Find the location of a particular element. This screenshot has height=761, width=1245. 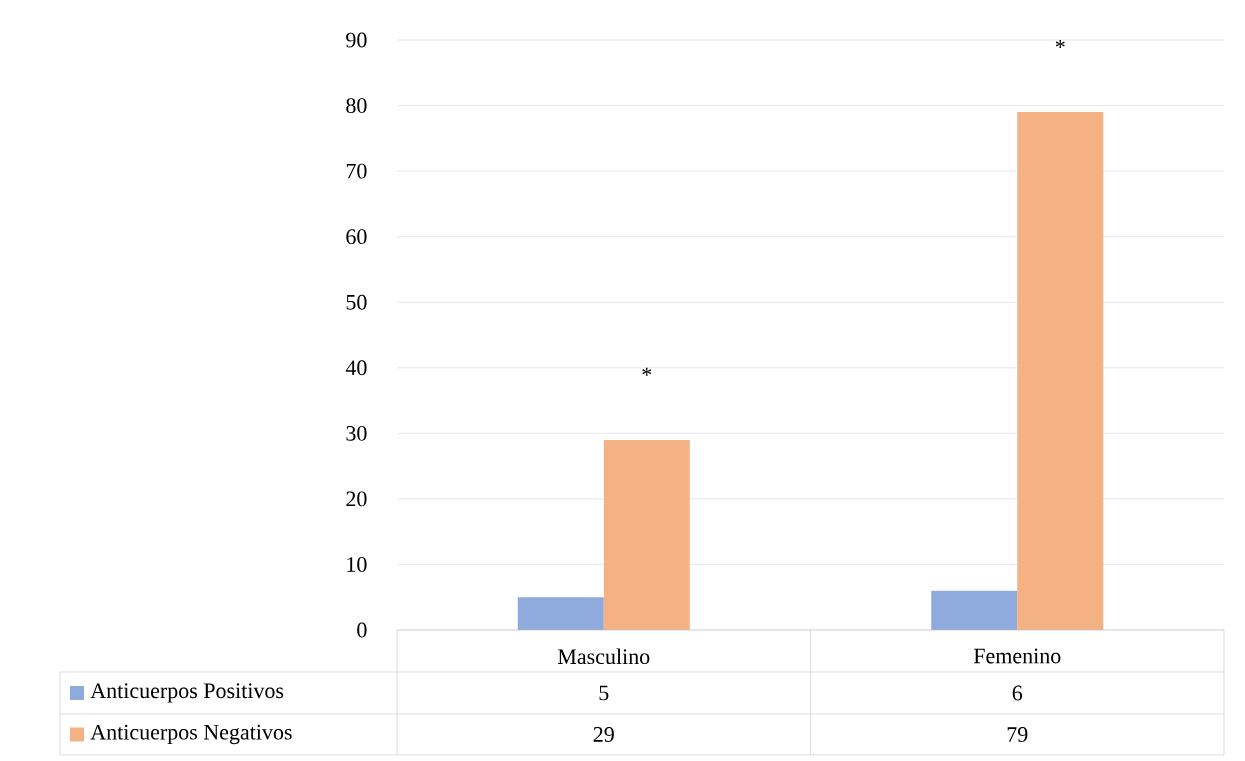

y-tick-label: 60 is located at coordinates (356, 237).